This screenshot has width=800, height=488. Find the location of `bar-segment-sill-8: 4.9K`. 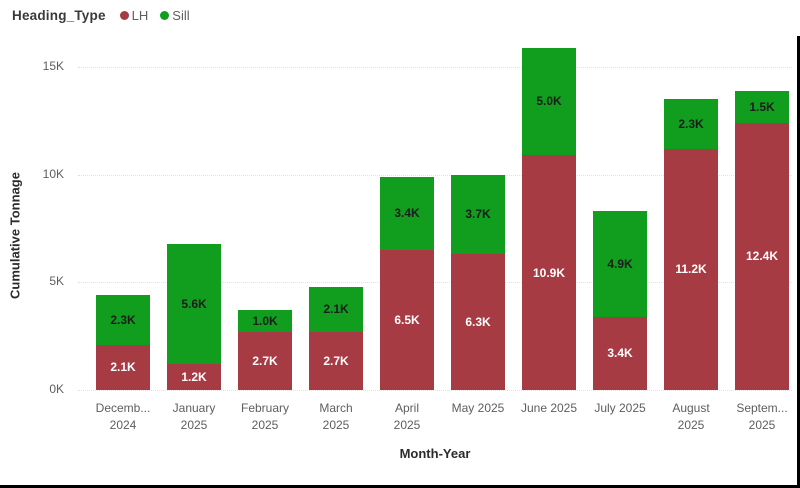

bar-segment-sill-8: 4.9K is located at coordinates (620, 264).